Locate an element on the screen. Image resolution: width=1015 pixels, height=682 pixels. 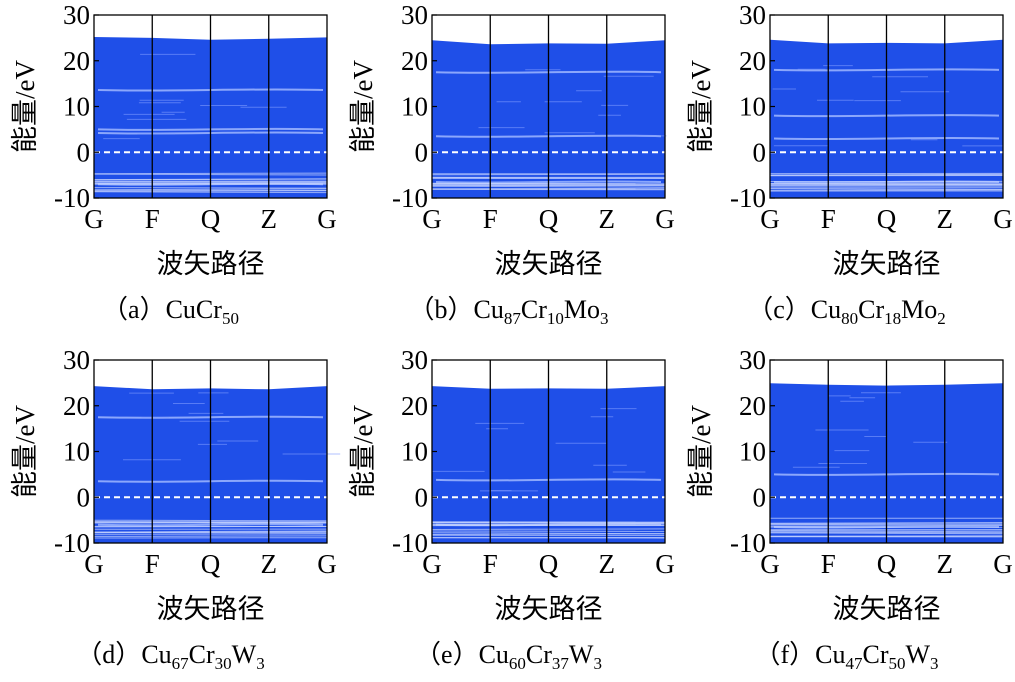
panel-caption: （d）Cu67​Cr30​W3​ is located at coordinates (170, 656).